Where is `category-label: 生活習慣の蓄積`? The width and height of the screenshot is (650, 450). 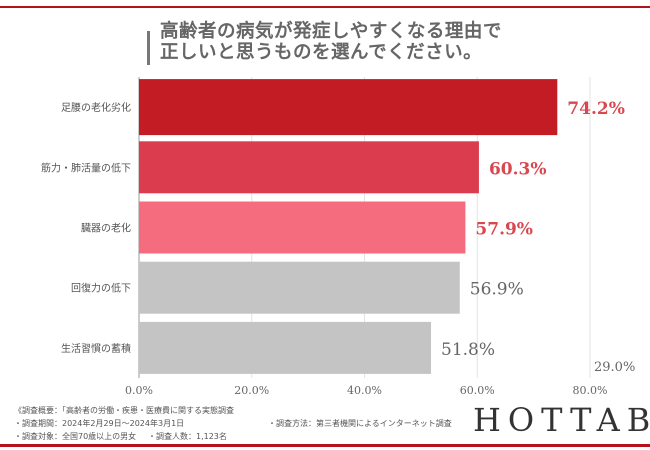 category-label: 生活習慣の蓄積 is located at coordinates (96, 348).